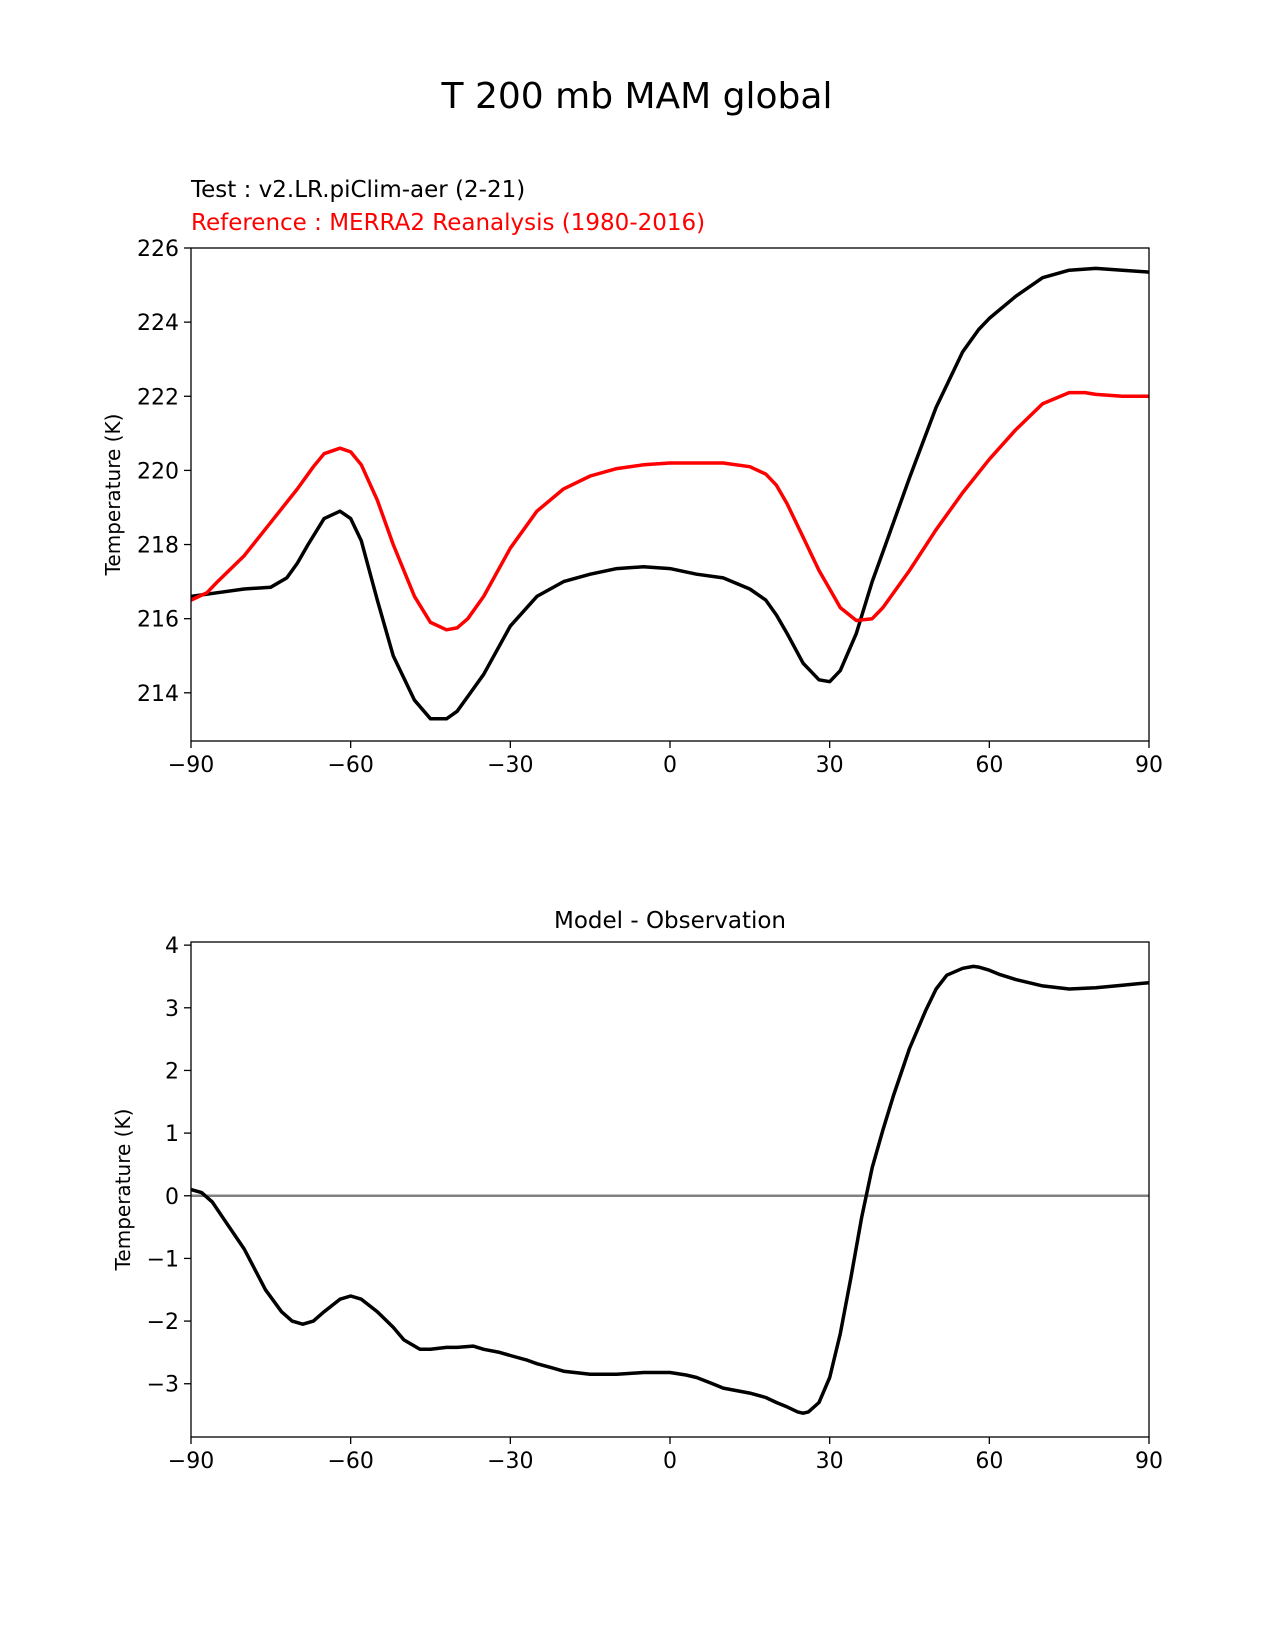 The width and height of the screenshot is (1275, 1650). Describe the element at coordinates (163, 1385) in the screenshot. I see `y-tick-label: −3` at that location.